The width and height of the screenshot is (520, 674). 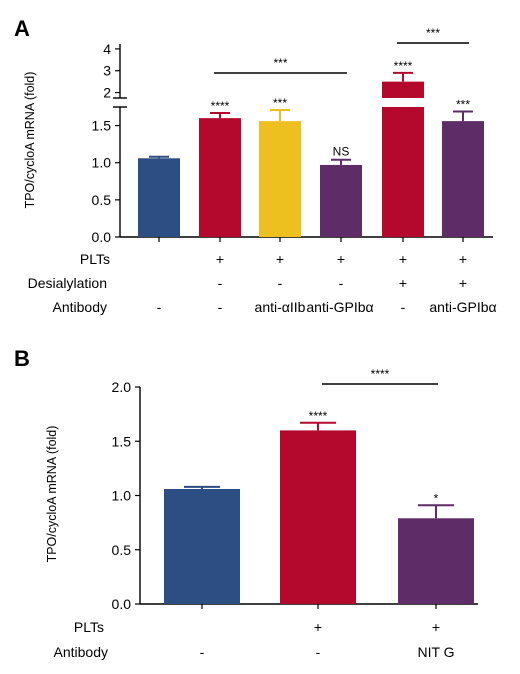 What do you see at coordinates (122, 496) in the screenshot?
I see `panel-b-y-tick-label: 1.0` at bounding box center [122, 496].